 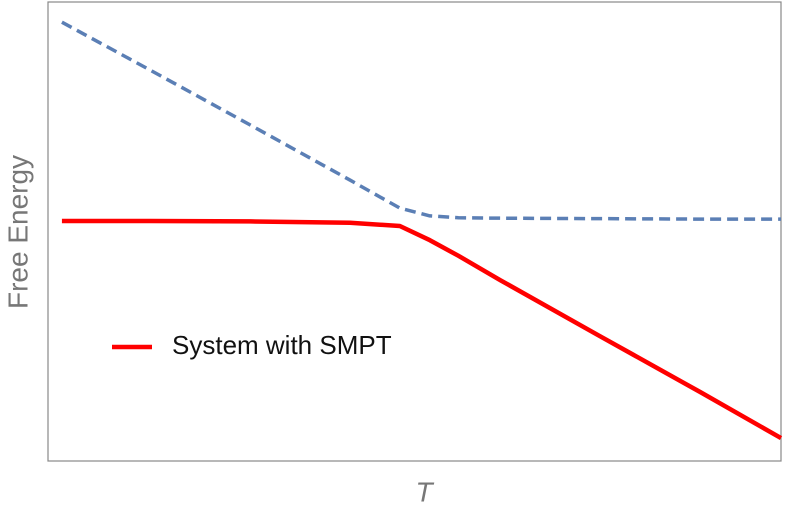 What do you see at coordinates (282, 345) in the screenshot?
I see `legend-label: System with SMPT` at bounding box center [282, 345].